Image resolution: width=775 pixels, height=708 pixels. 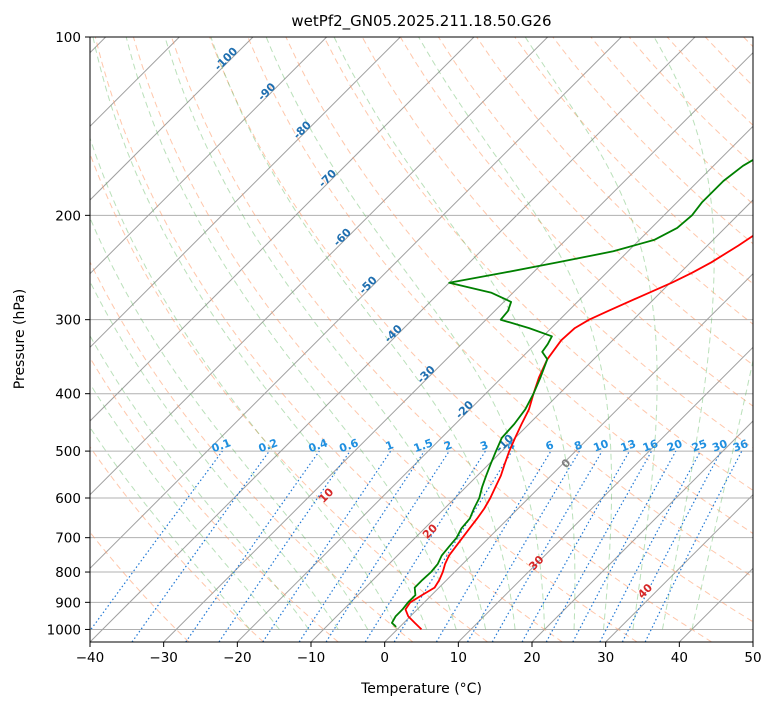 I want to click on mixing-ratio-label: 30, so click(x=719, y=446).